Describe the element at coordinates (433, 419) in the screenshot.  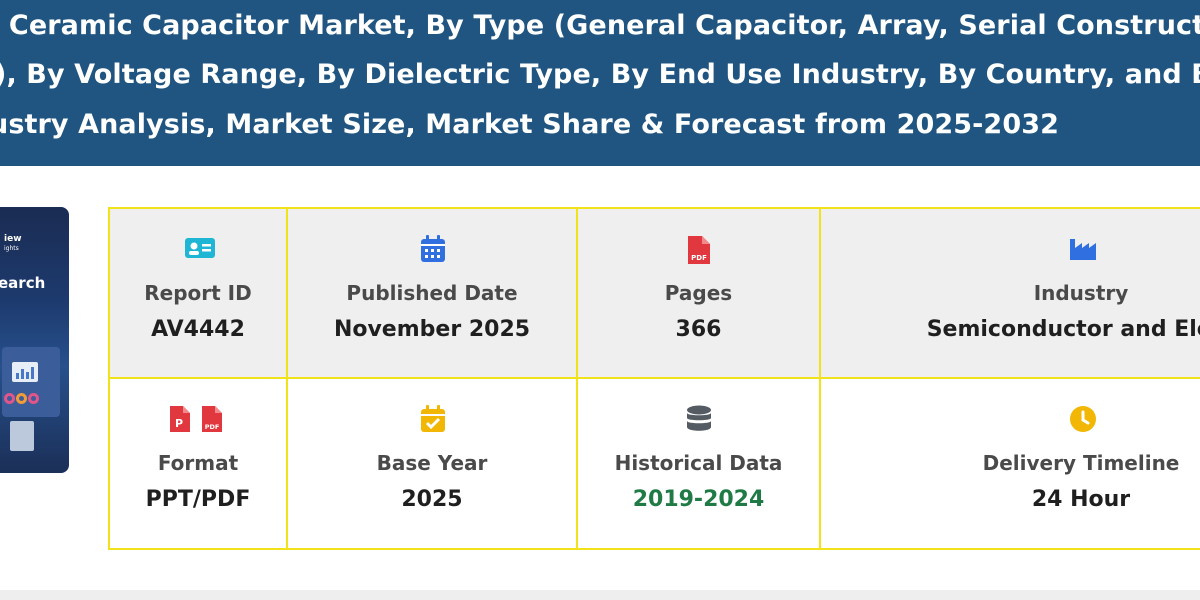
I see `calendar-check-icon` at that location.